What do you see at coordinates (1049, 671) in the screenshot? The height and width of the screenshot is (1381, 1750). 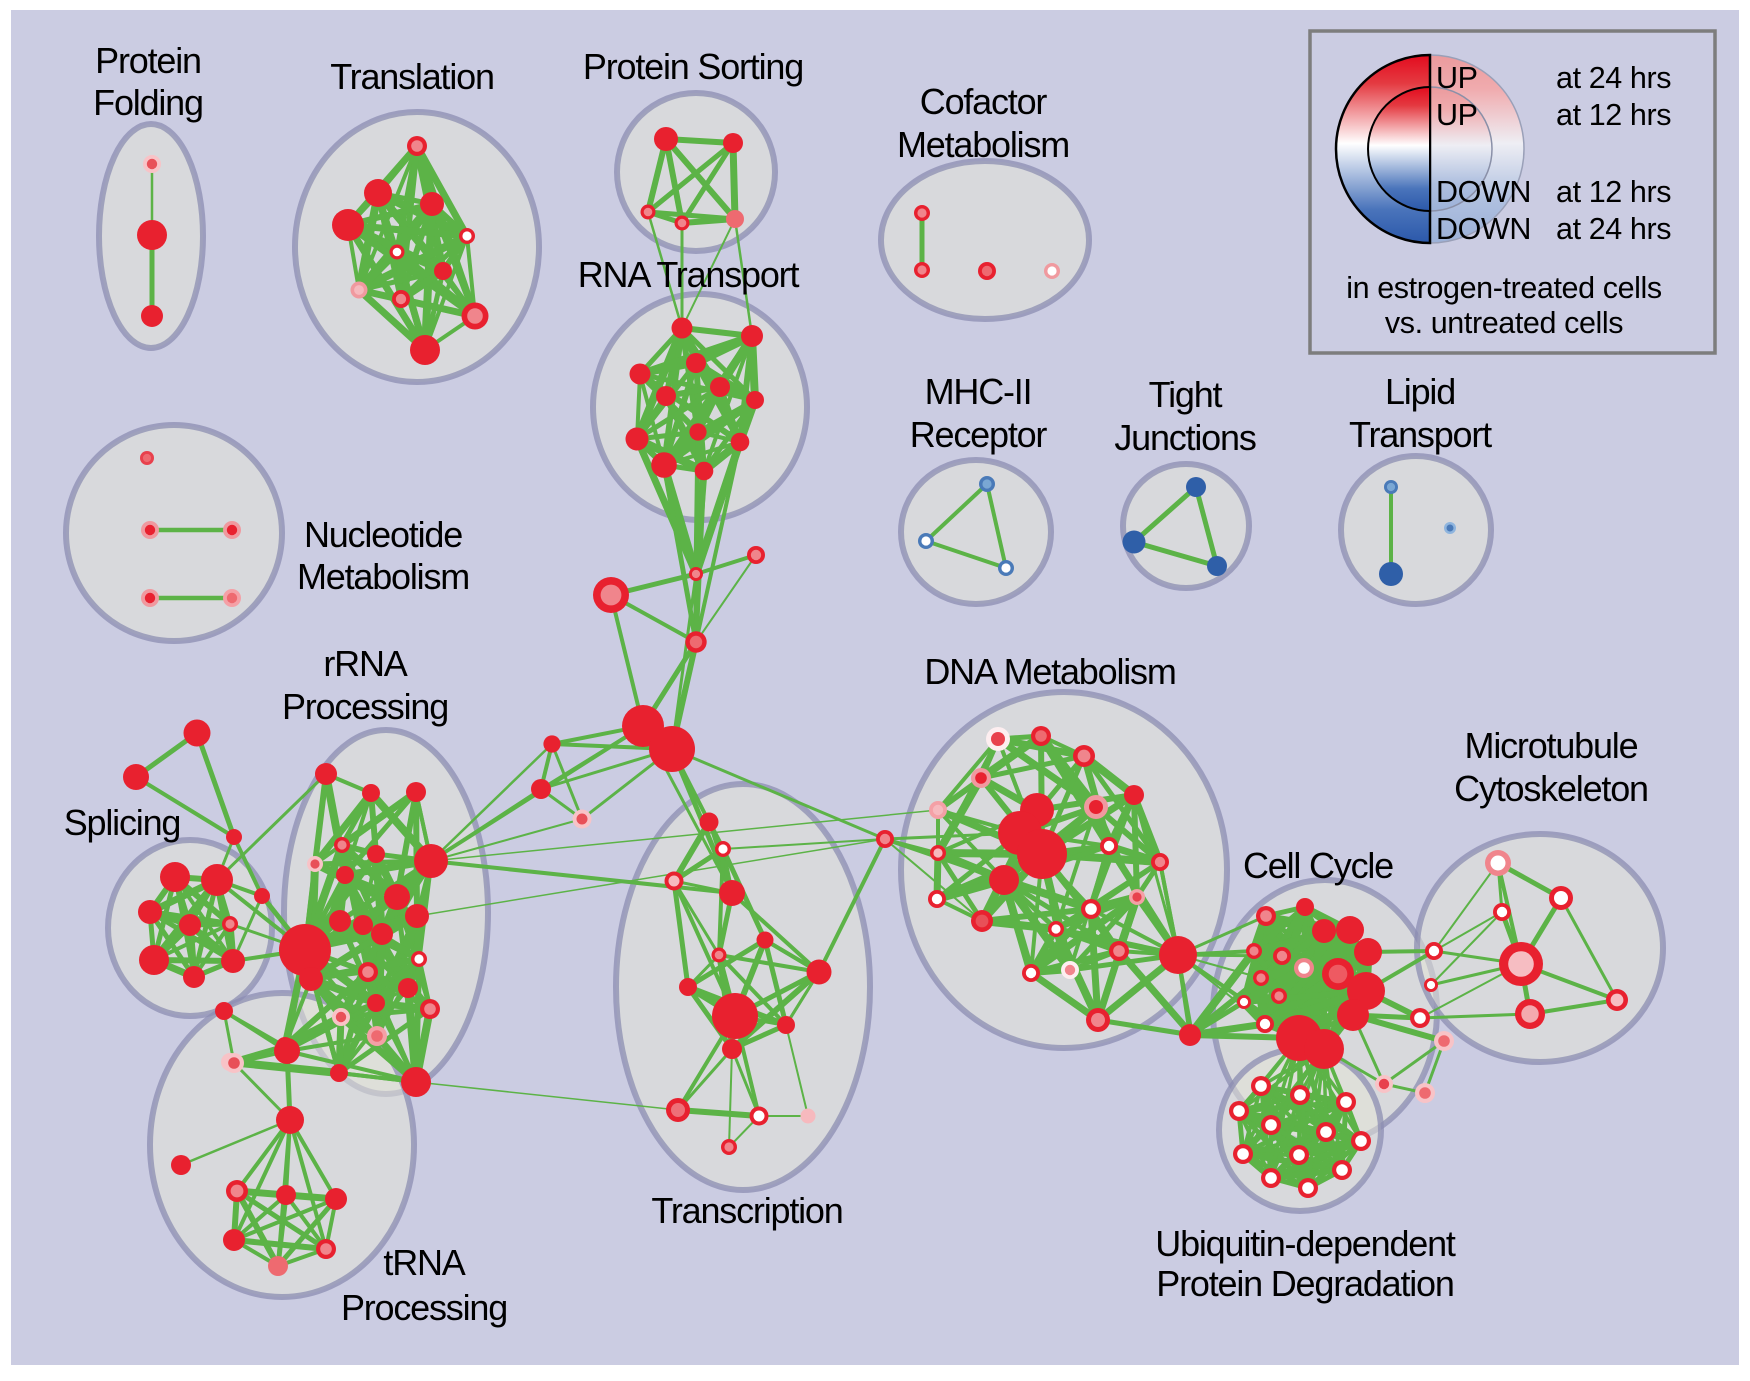 I see `svg-text: DNA Metabolism` at bounding box center [1049, 671].